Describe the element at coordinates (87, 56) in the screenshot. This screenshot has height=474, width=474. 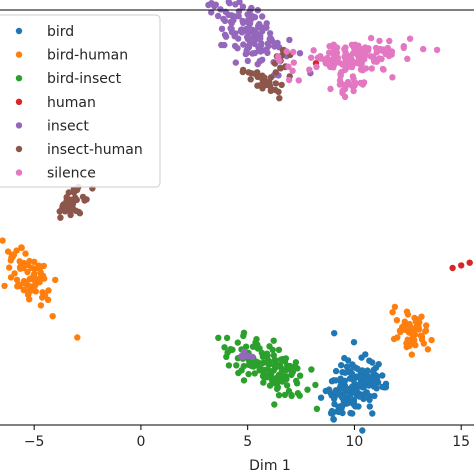
I see `legend-label: bird-human` at that location.